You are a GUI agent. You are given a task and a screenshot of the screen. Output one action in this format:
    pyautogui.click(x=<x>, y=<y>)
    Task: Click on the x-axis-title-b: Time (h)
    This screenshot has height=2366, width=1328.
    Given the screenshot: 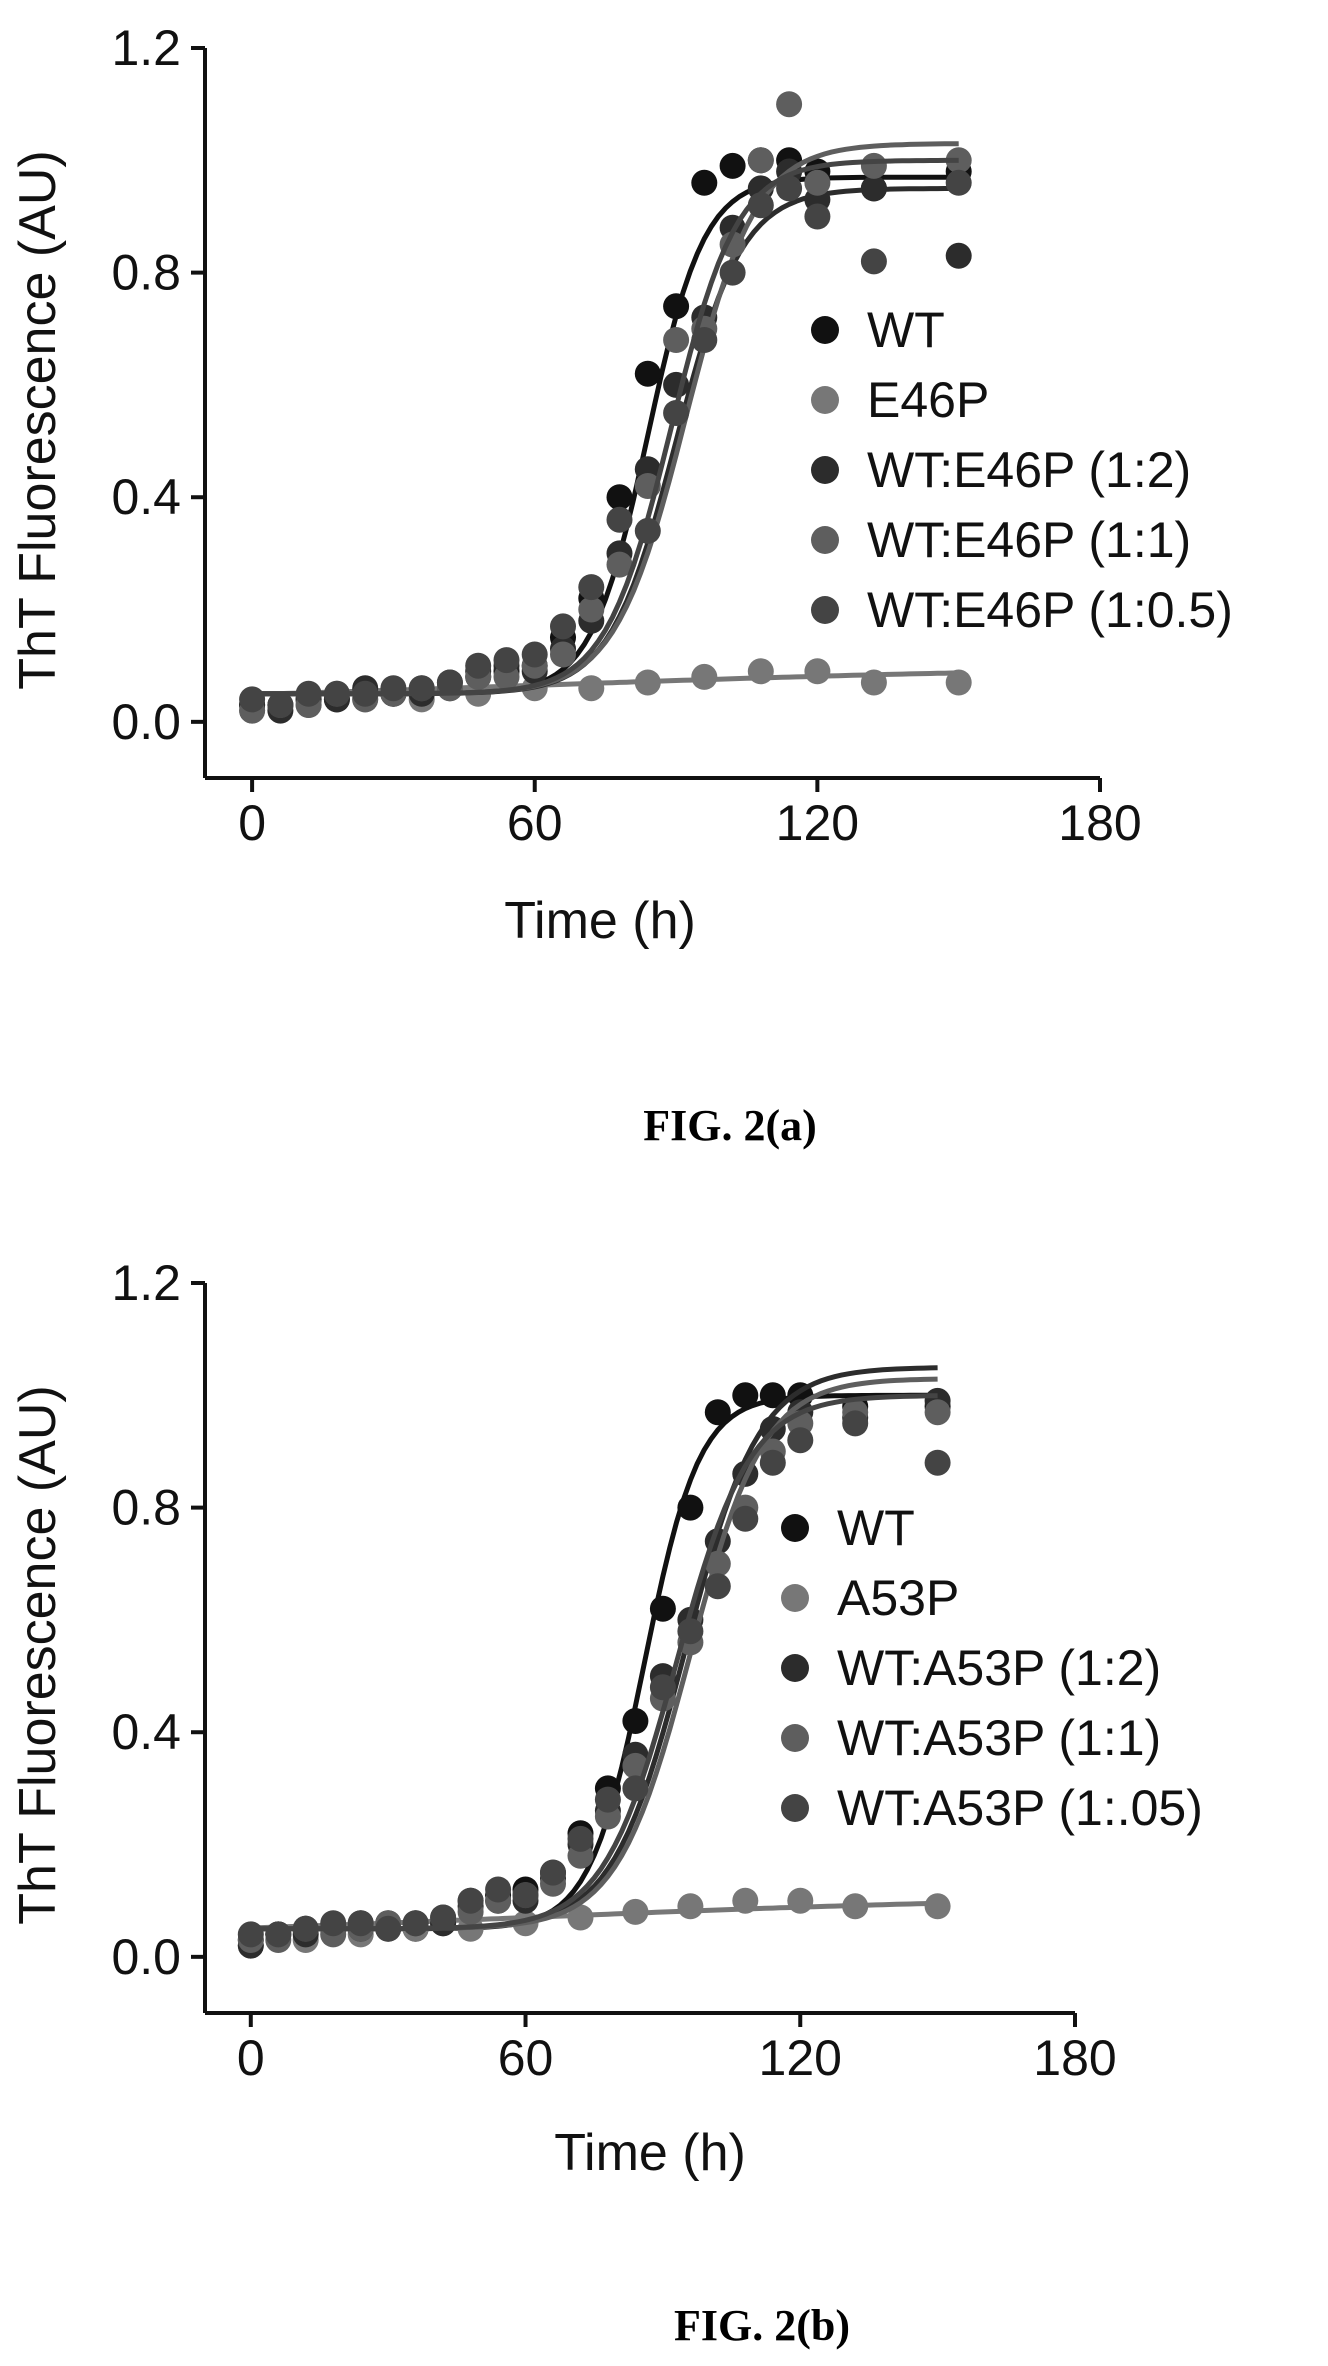 What is the action you would take?
    pyautogui.click(x=650, y=2153)
    